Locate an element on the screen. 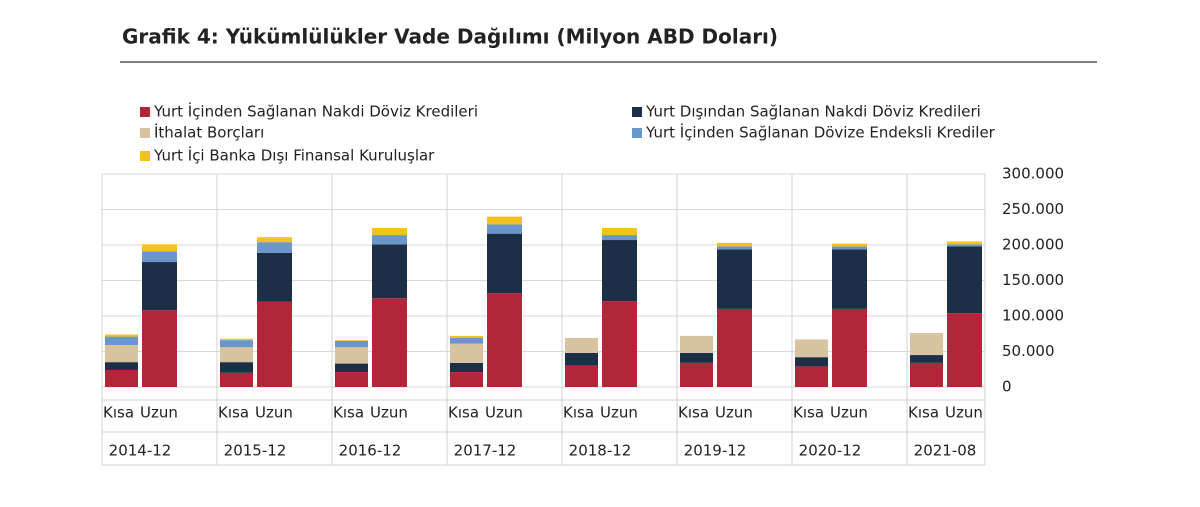  group-label: 2017-12 is located at coordinates (485, 451).